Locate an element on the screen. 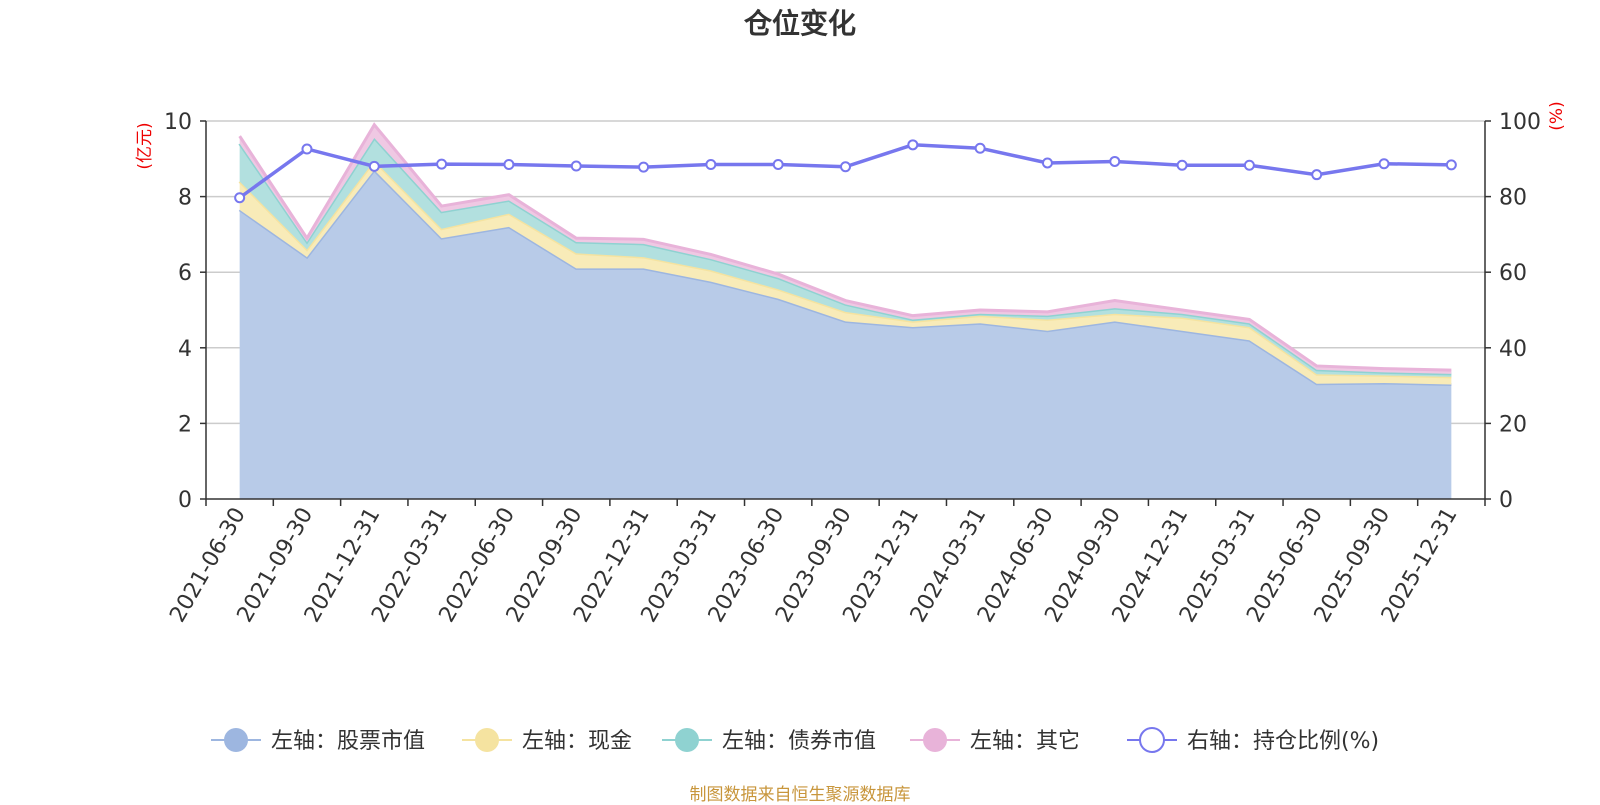 This screenshot has width=1600, height=805. legend: 左轴：股票市值 左轴：现金 左轴：债券市值 左轴：其它 右轴：持仓比例(%) is located at coordinates (795, 740).